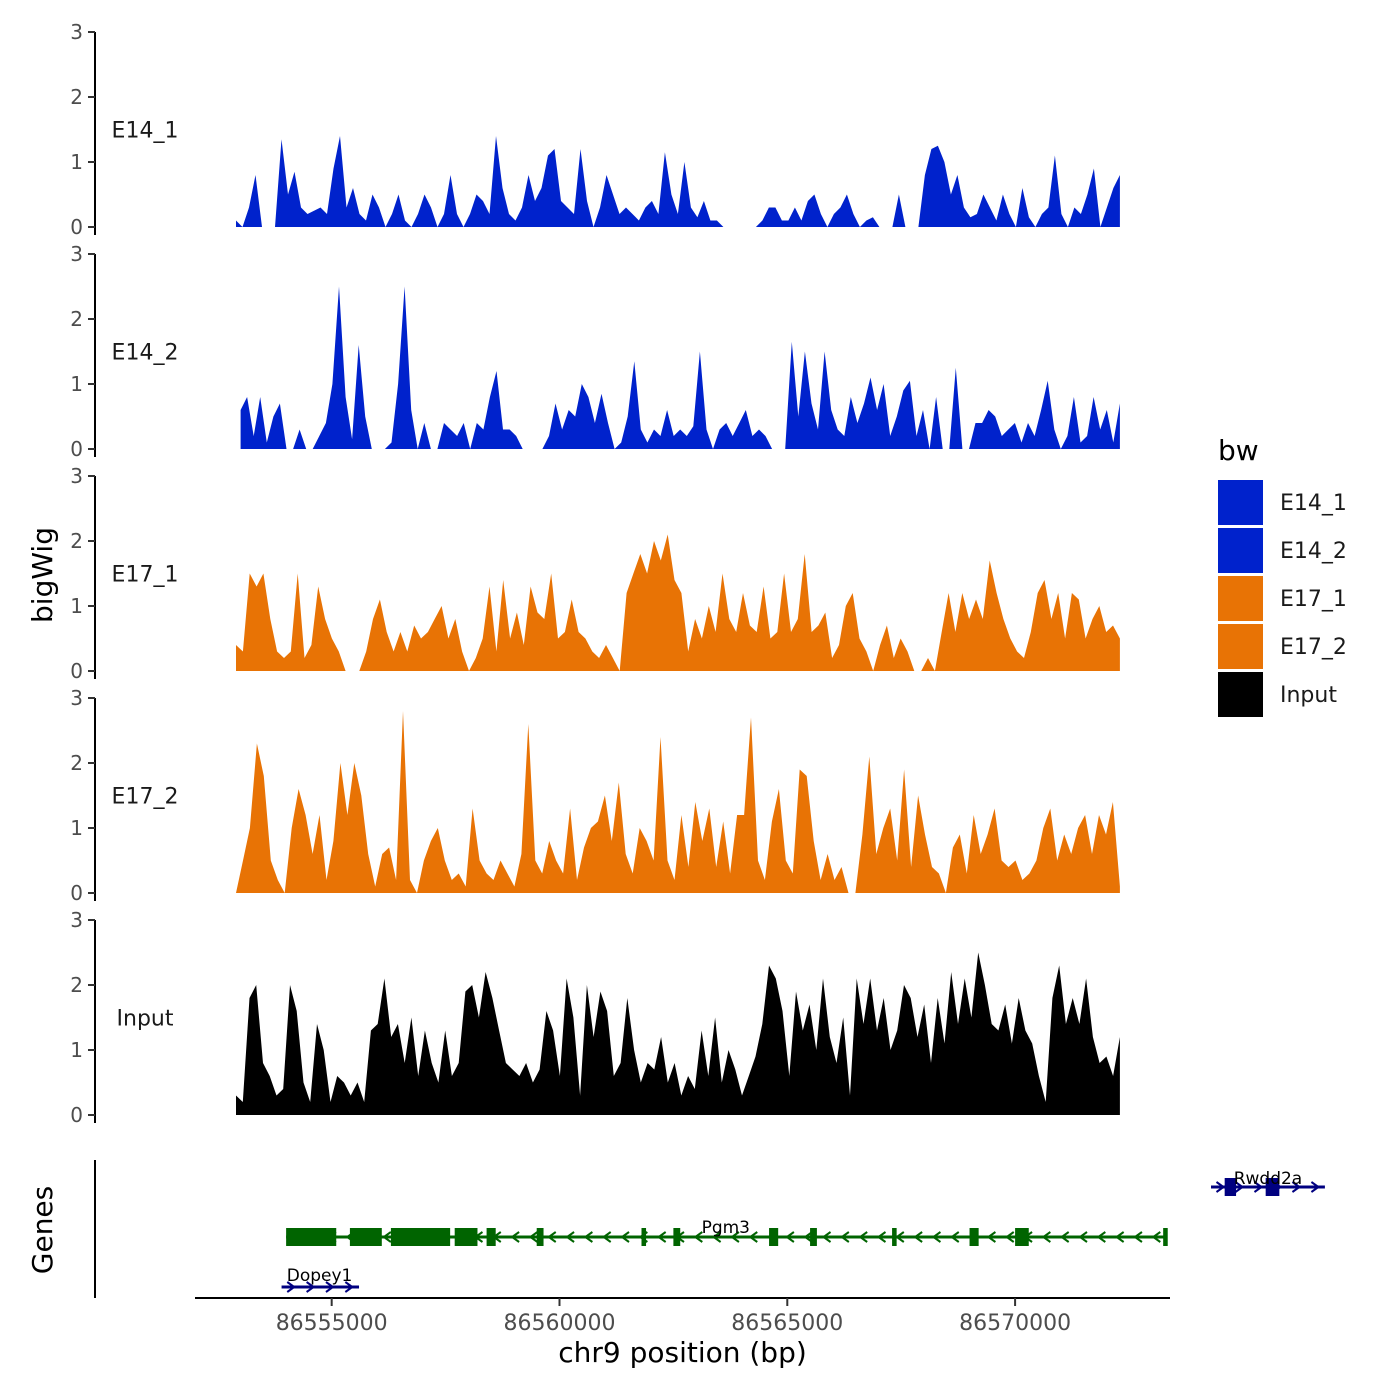 The width and height of the screenshot is (1400, 1400). Describe the element at coordinates (76, 162) in the screenshot. I see `panel-e14-1-y-tick-label: 1` at that location.